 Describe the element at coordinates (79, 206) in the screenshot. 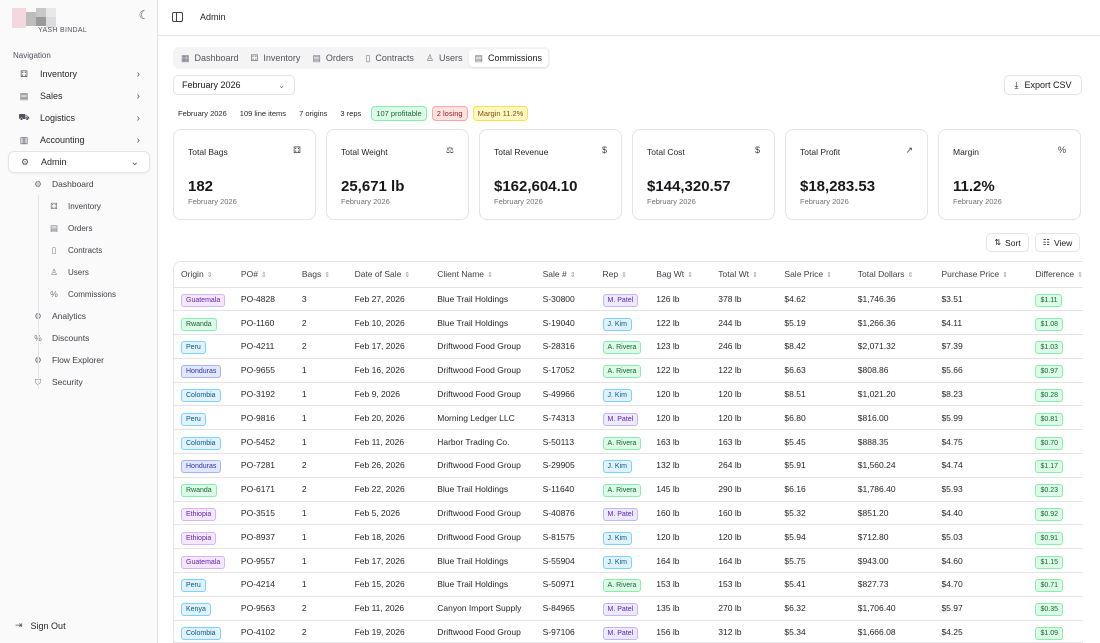

I see `sidebar-subitem-inventory: ⚃ Inventory` at that location.